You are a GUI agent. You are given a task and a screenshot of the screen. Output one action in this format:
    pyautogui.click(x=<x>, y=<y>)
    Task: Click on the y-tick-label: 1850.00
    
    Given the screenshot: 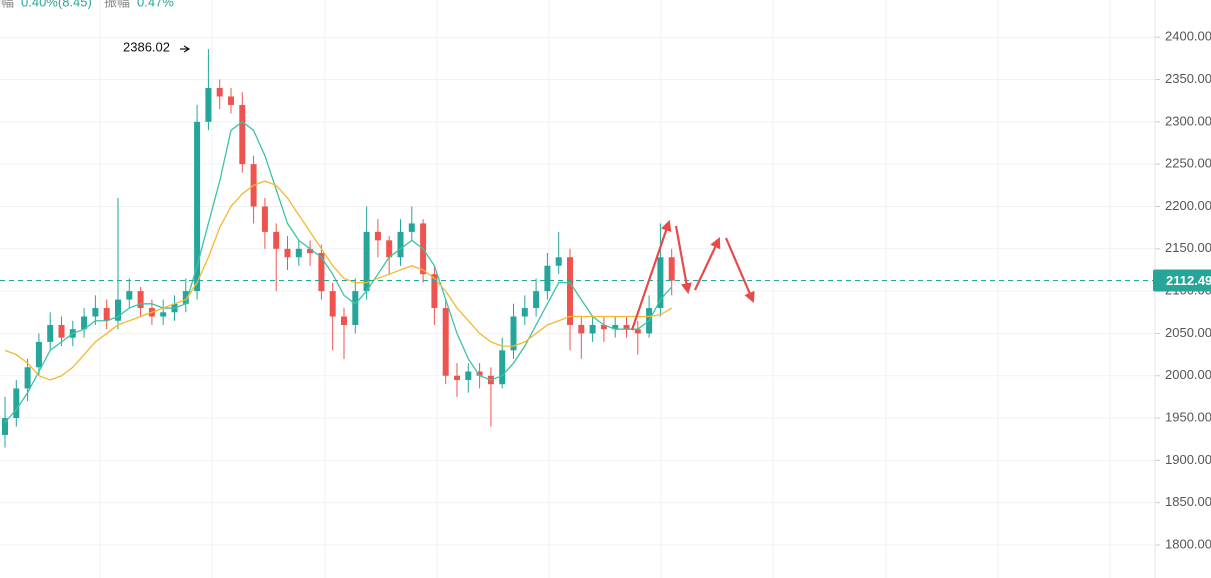 What is the action you would take?
    pyautogui.click(x=1188, y=501)
    